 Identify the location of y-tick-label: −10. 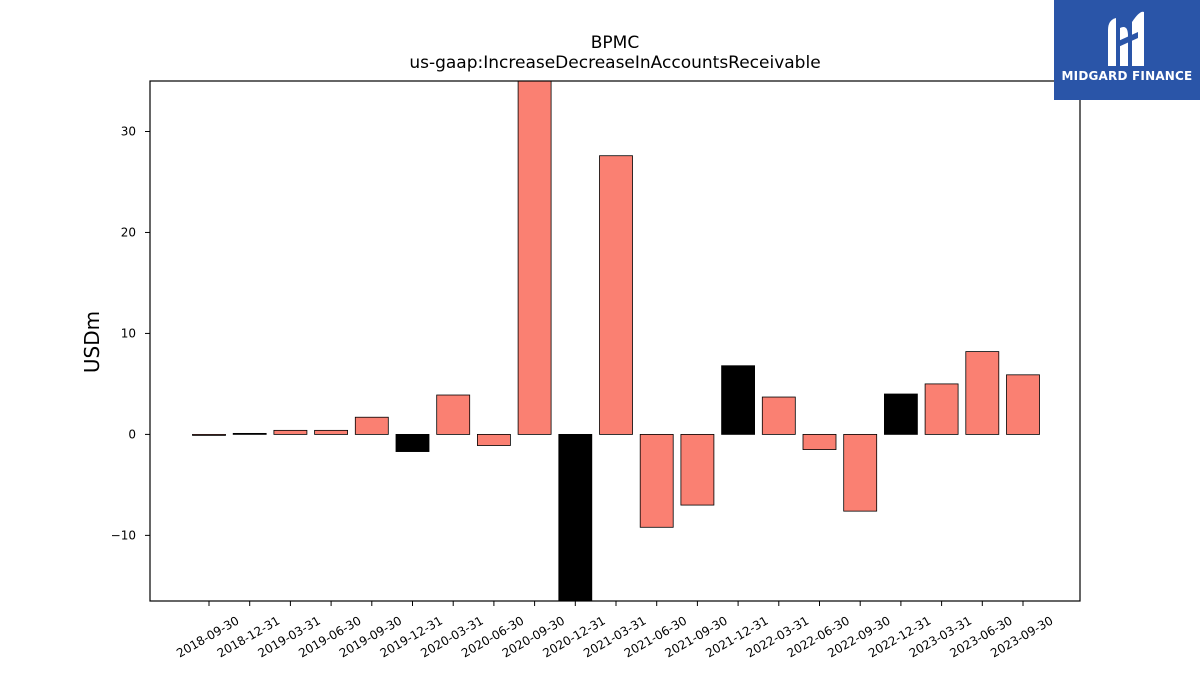
(123, 535).